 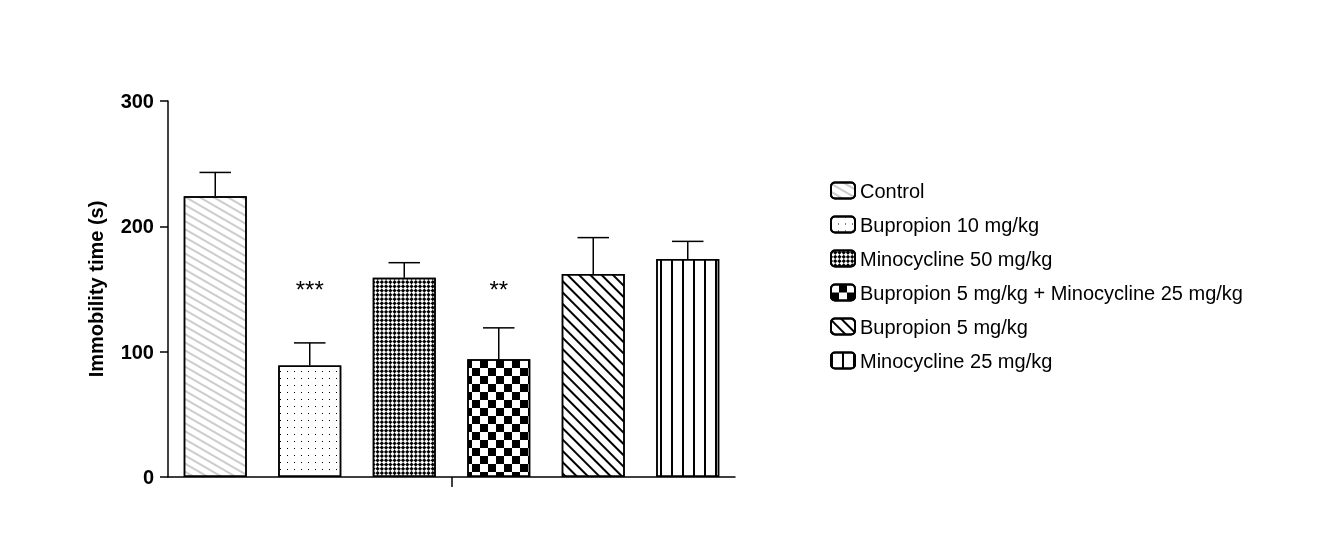 I want to click on legend-label: Minocycline 25 mg/kg, so click(x=956, y=360).